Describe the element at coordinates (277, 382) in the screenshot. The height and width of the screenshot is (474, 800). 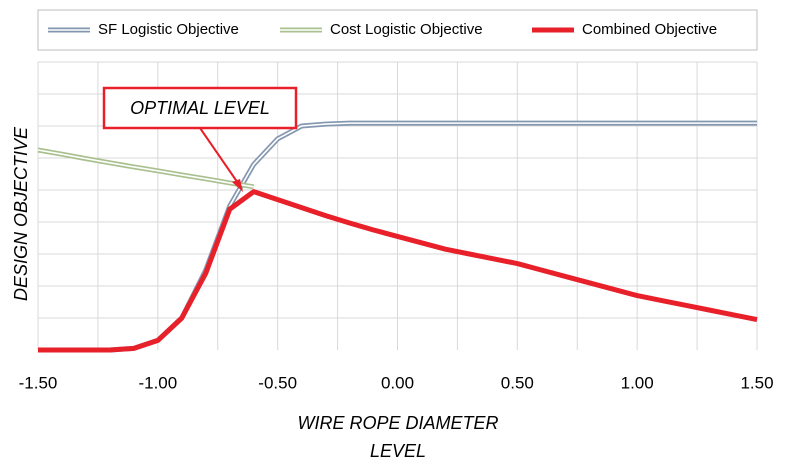
I see `x-tick-label: -0.50` at that location.